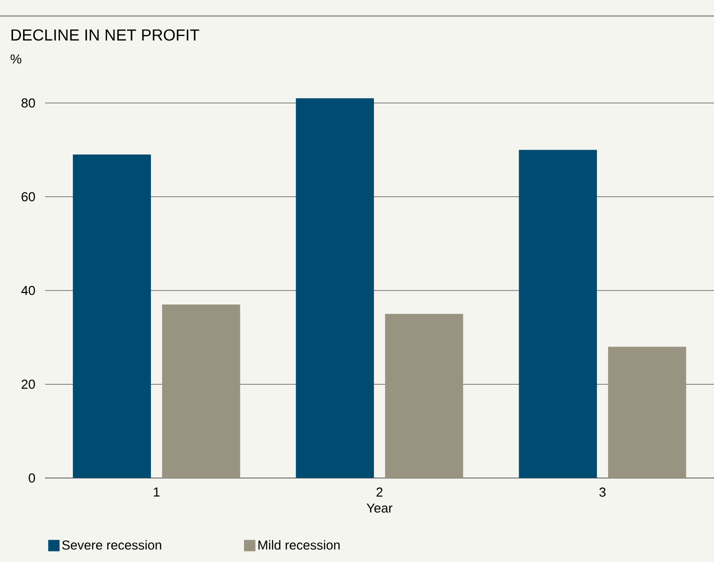 The image size is (714, 562). Describe the element at coordinates (379, 492) in the screenshot. I see `x-tick-label: 2` at that location.